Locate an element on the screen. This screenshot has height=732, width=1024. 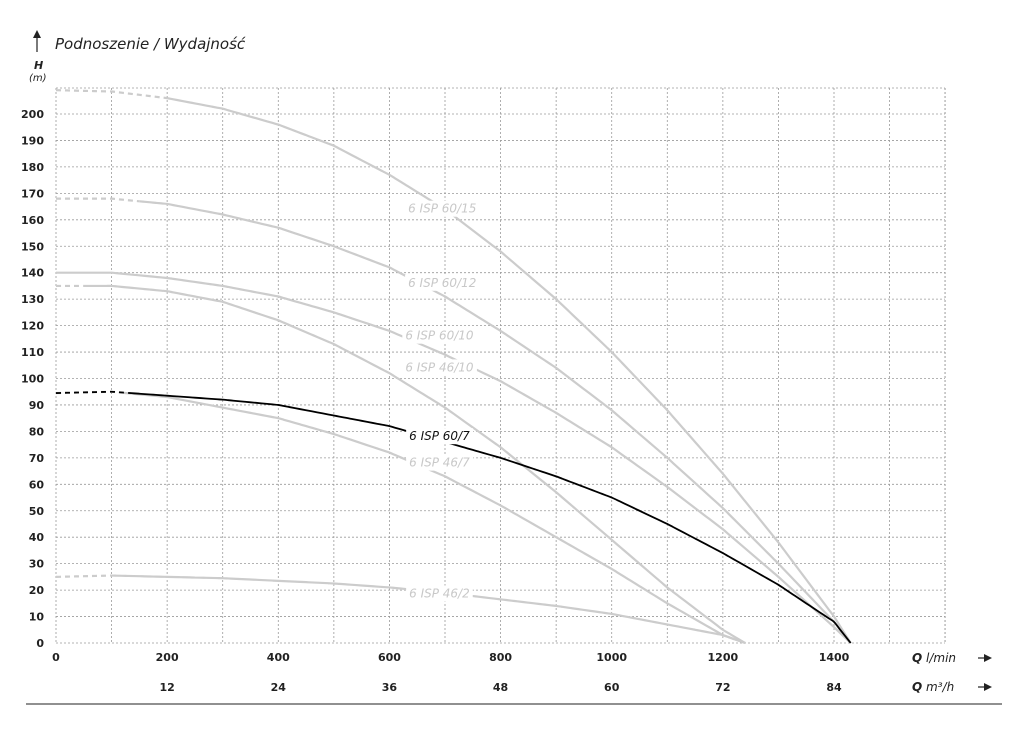
y-tick-label: 120 is located at coordinates (32, 326).